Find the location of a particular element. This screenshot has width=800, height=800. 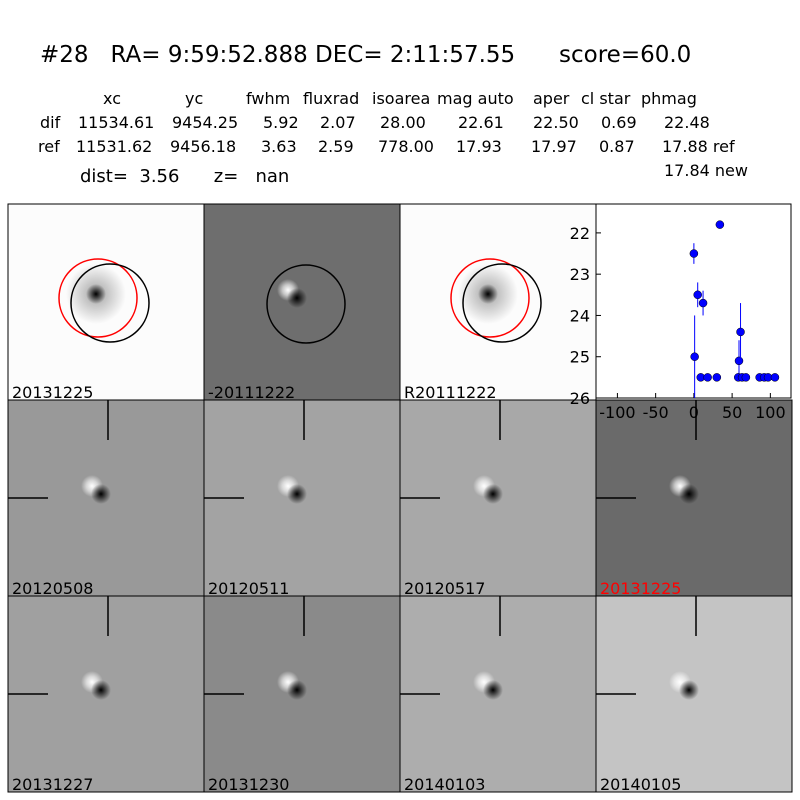

table-cell: 17.93 is located at coordinates (479, 146).